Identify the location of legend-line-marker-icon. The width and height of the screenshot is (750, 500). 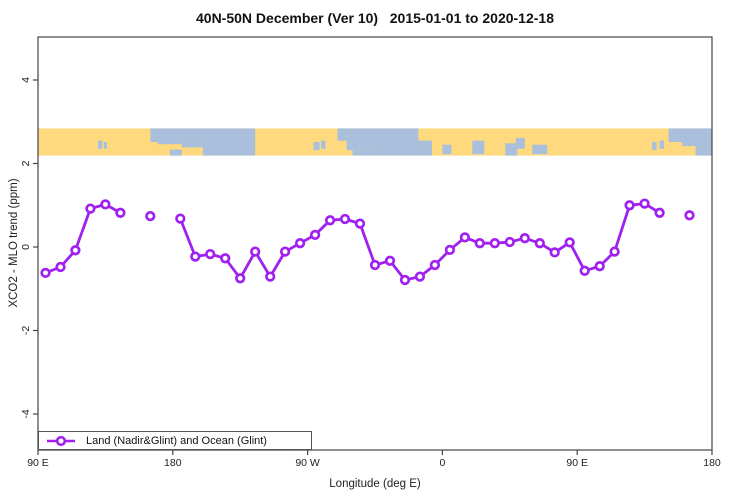
(61, 440).